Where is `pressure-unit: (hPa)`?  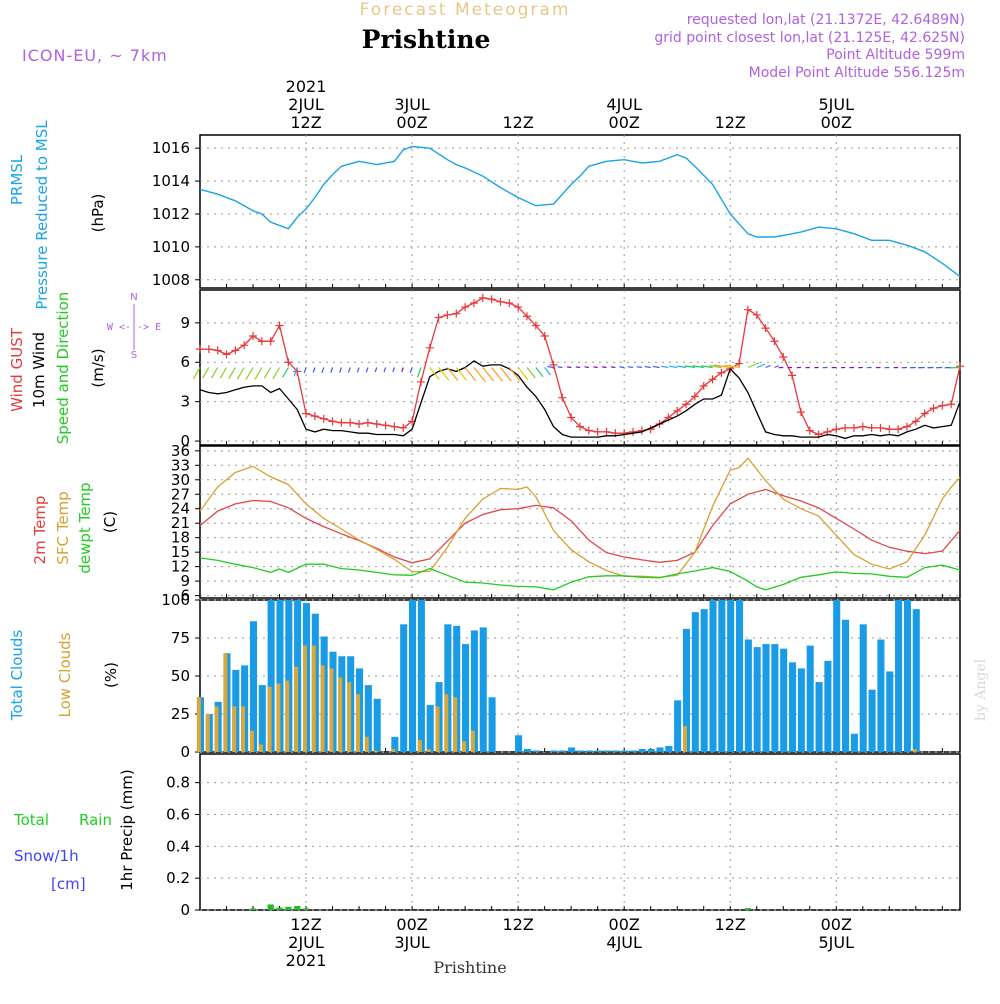
pressure-unit: (hPa) is located at coordinates (98, 213).